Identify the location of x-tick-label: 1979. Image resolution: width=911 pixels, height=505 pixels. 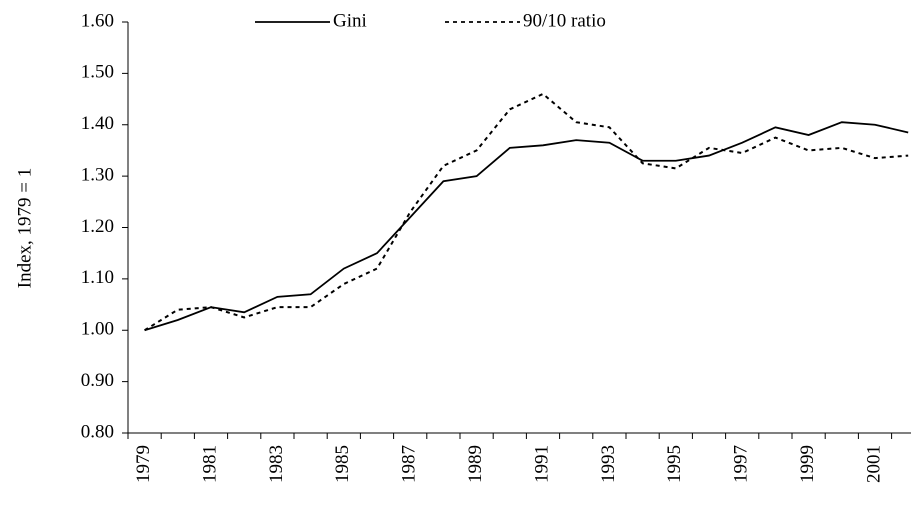
(143, 464).